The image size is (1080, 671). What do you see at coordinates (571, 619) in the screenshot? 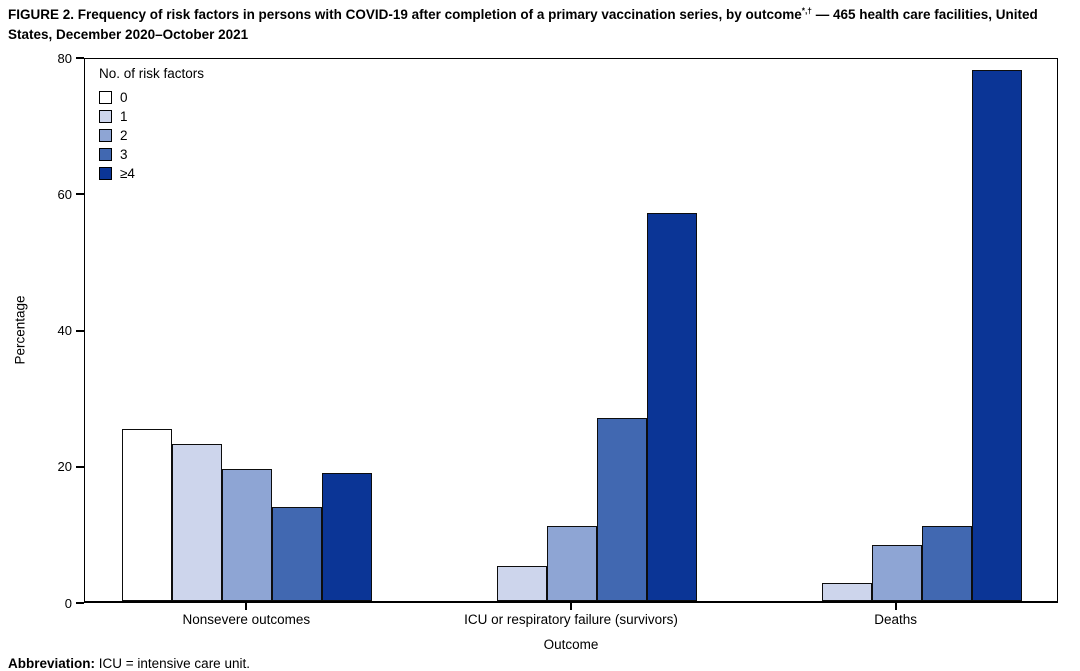
I see `x-axis-tick-label-2: ICU or respiratory failure (survivors)` at bounding box center [571, 619].